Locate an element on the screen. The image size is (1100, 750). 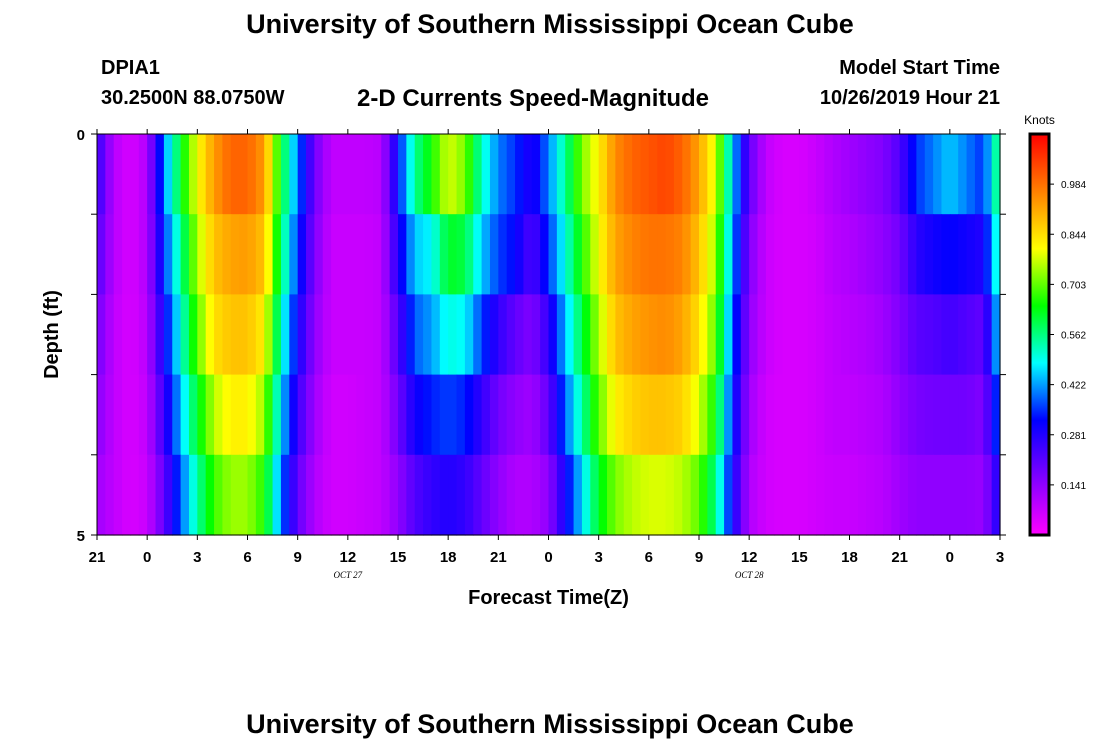
colorbar-tick-label: 0.562 is located at coordinates (1073, 336).